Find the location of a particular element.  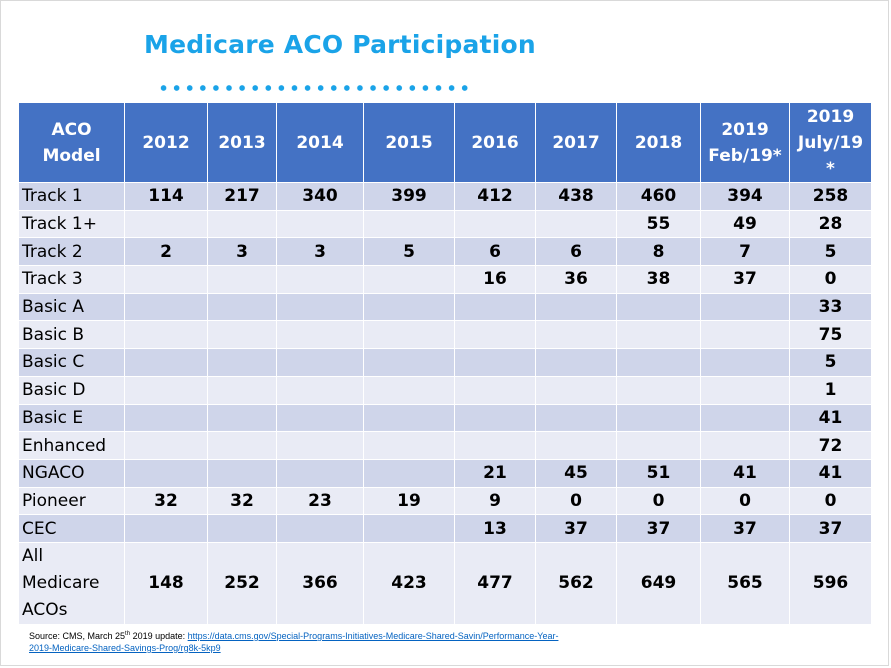

slide-title: Medicare ACO Participation is located at coordinates (340, 44).